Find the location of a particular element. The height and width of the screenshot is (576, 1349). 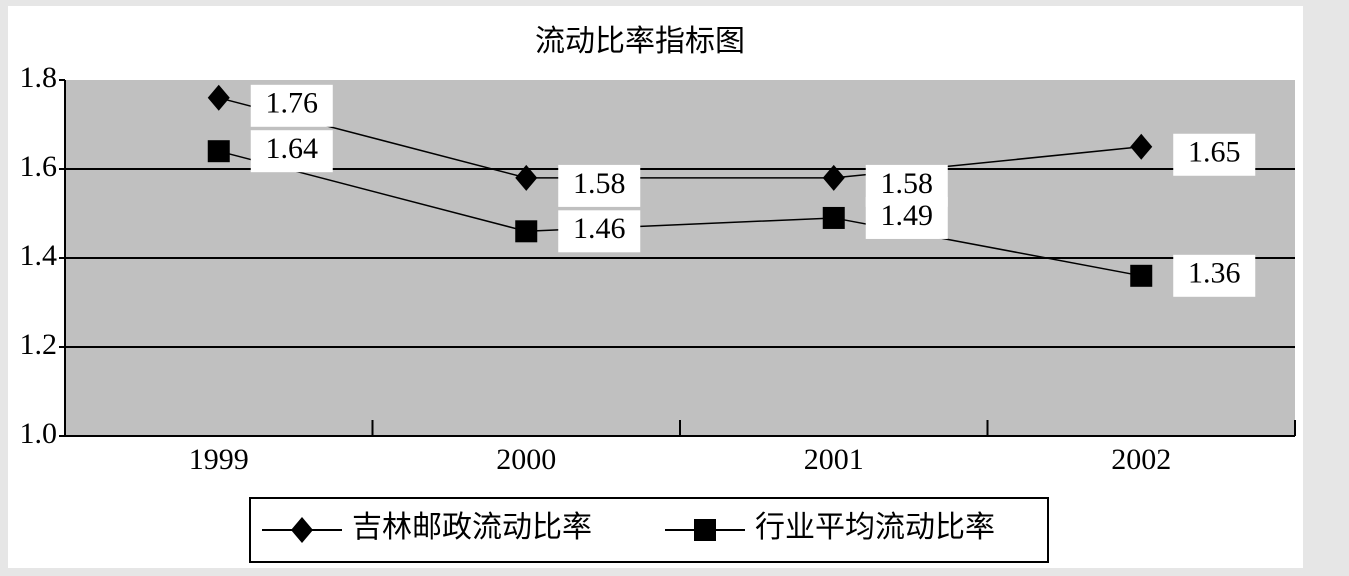

data-label: 1.65 is located at coordinates (1214, 152).